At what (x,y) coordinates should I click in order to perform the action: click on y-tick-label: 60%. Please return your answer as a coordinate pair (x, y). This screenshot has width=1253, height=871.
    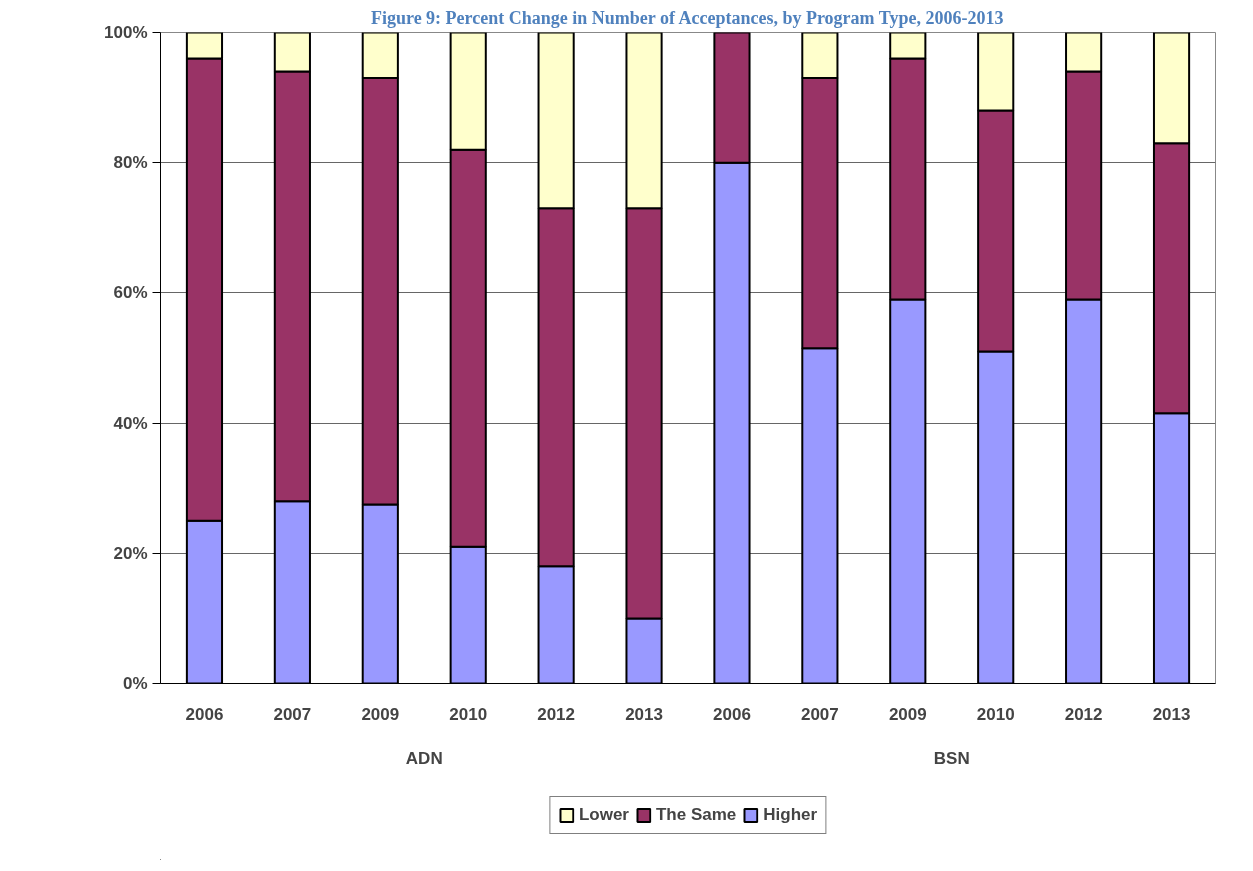
    Looking at the image, I should click on (130, 293).